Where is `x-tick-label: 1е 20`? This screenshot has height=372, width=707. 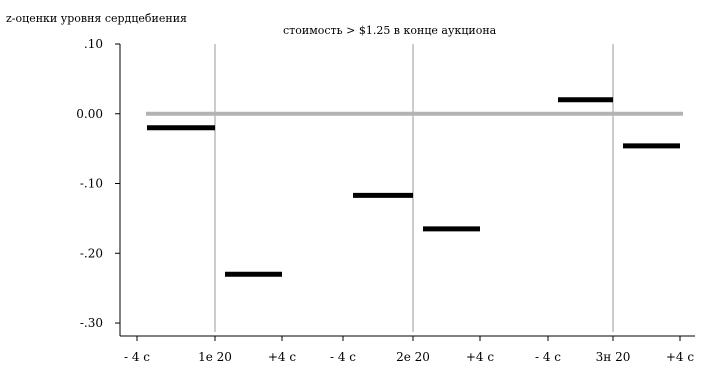 x-tick-label: 1е 20 is located at coordinates (215, 357).